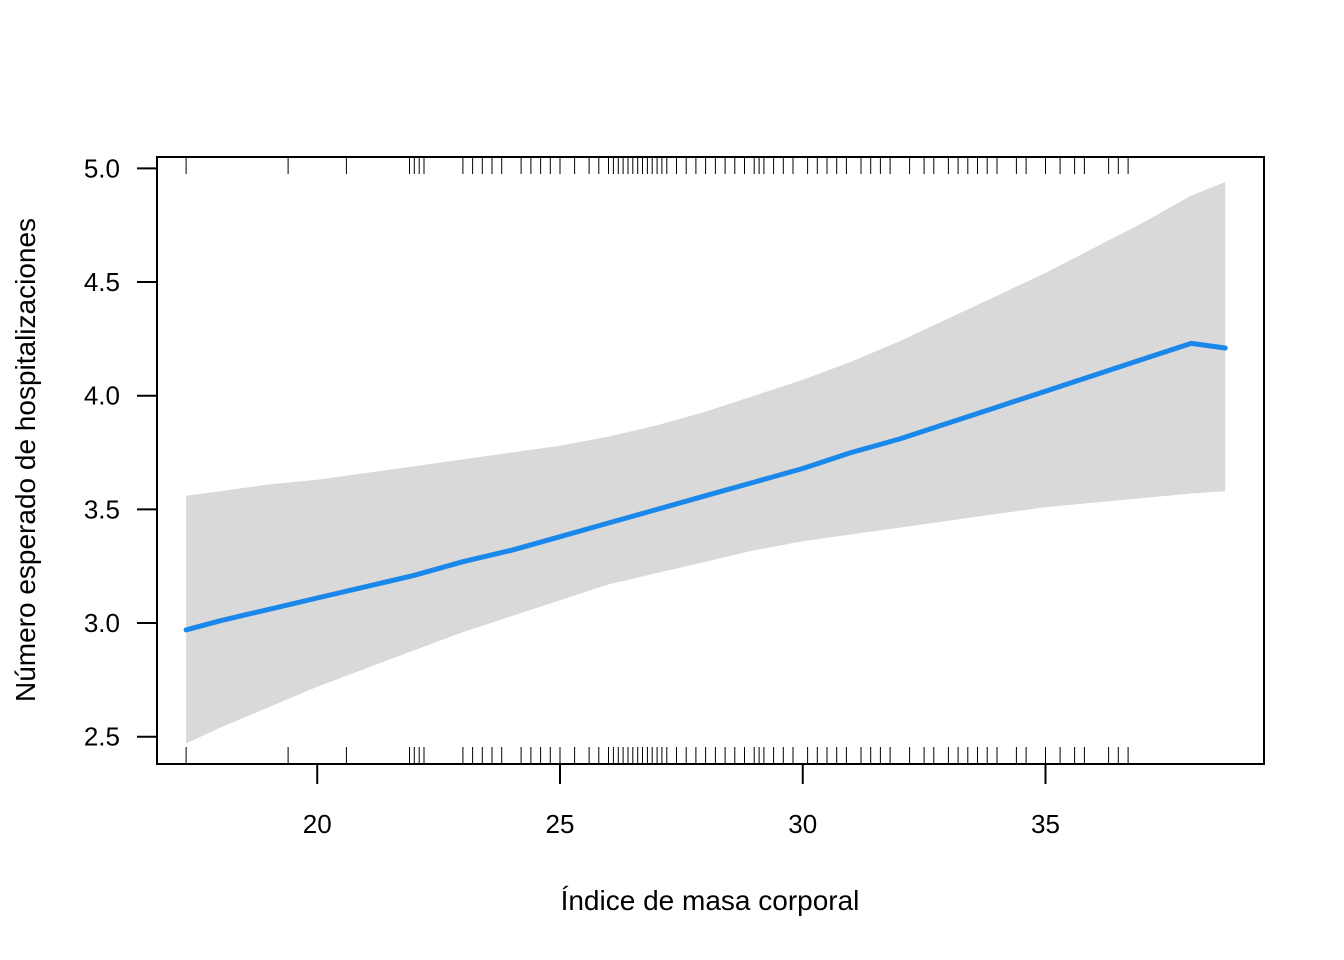 This screenshot has height=960, width=1344. I want to click on x-tick-label: 20, so click(317, 824).